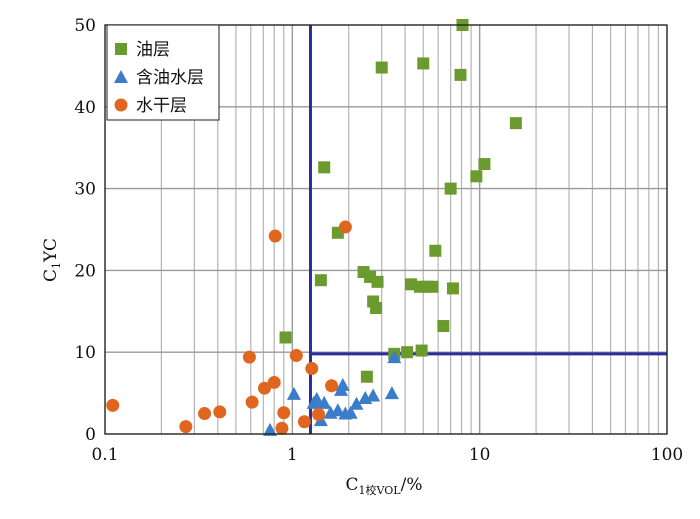  What do you see at coordinates (170, 78) in the screenshot?
I see `legend-label: 含油水层` at bounding box center [170, 78].